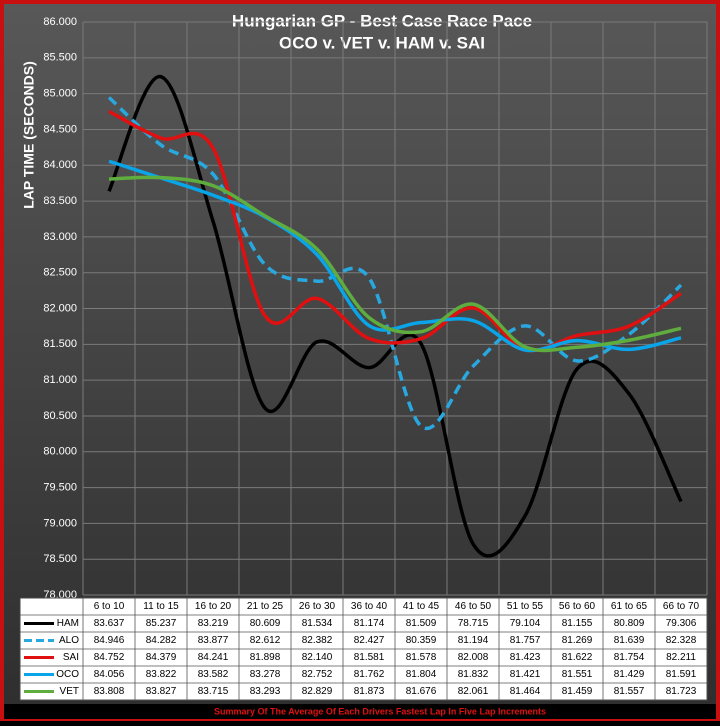  Describe the element at coordinates (69, 691) in the screenshot. I see `legend-label: VET` at that location.